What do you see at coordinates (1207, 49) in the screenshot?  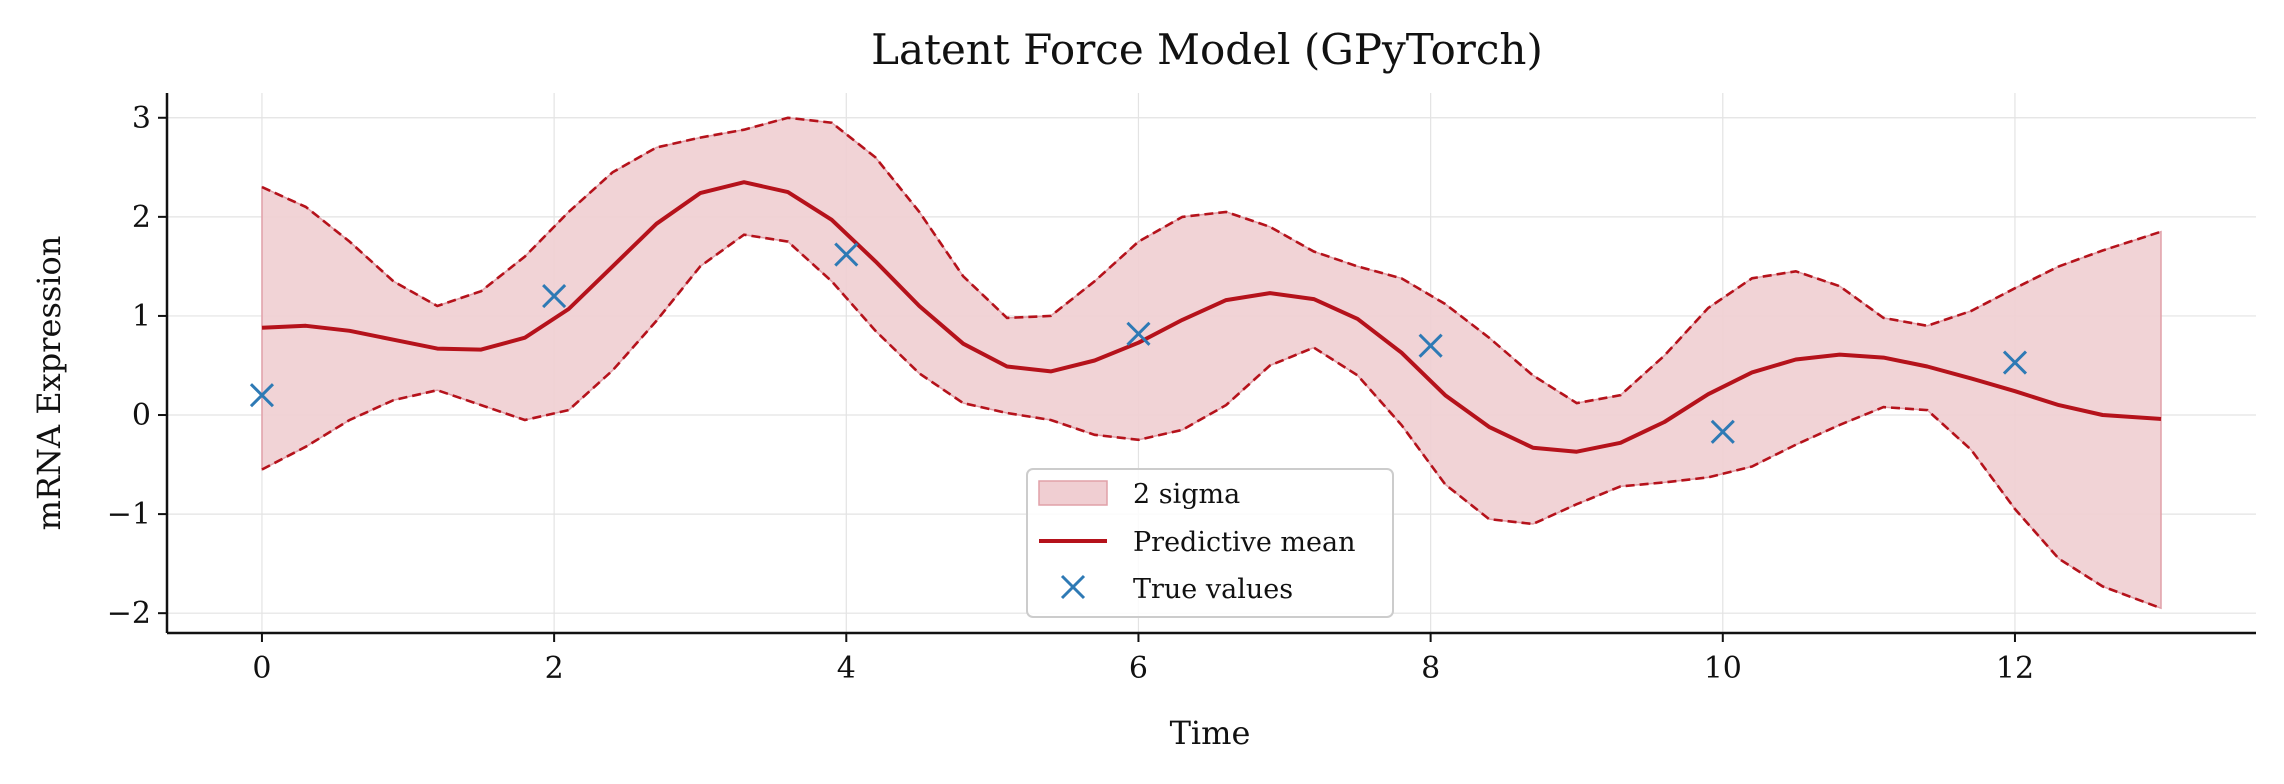 I see `chart-title: Latent Force Model (GPyTorch)` at bounding box center [1207, 49].